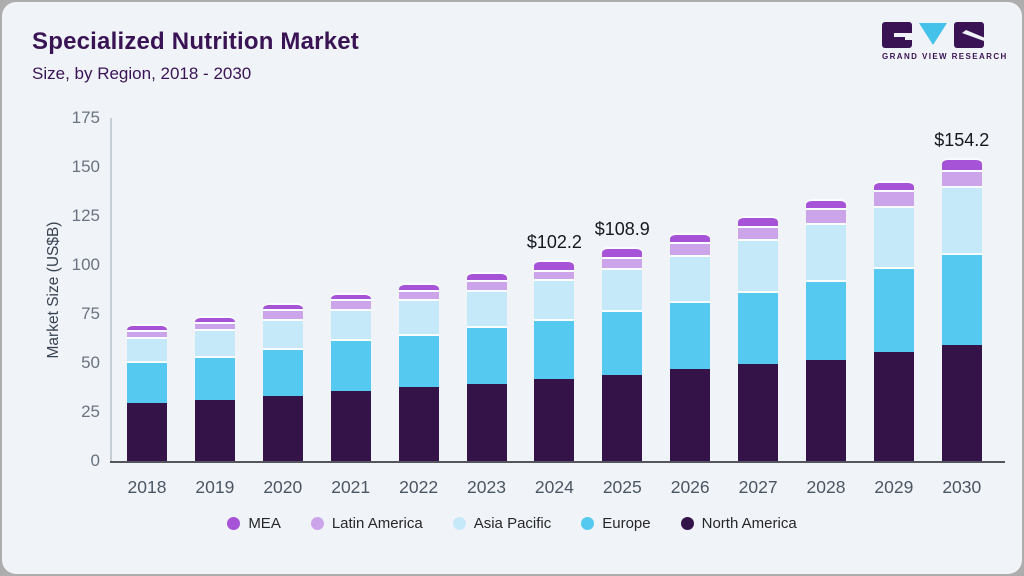 The height and width of the screenshot is (576, 1024). What do you see at coordinates (557, 462) in the screenshot?
I see `x-axis-line` at bounding box center [557, 462].